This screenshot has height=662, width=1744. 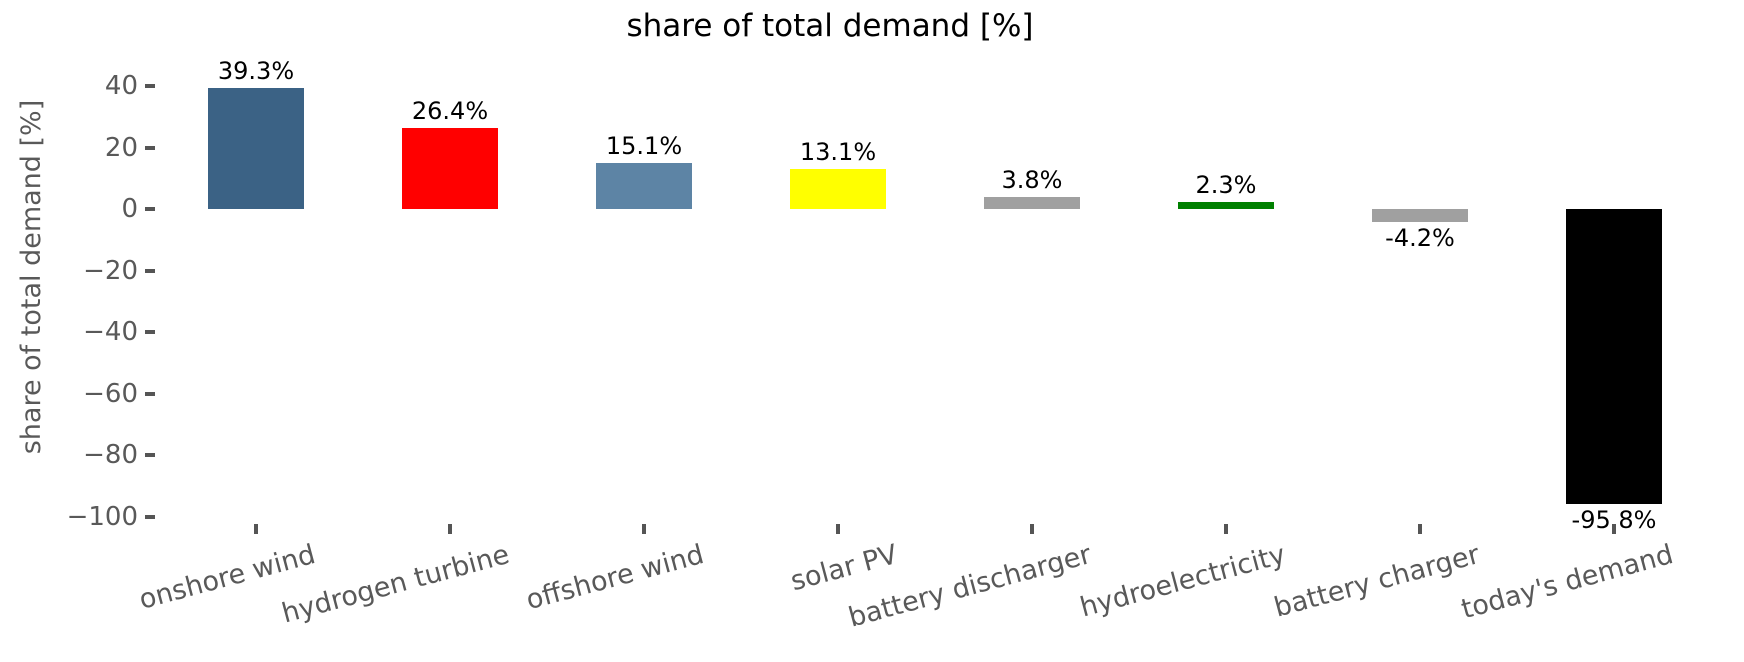 I want to click on x-tick-onshore-wind, so click(x=256, y=529).